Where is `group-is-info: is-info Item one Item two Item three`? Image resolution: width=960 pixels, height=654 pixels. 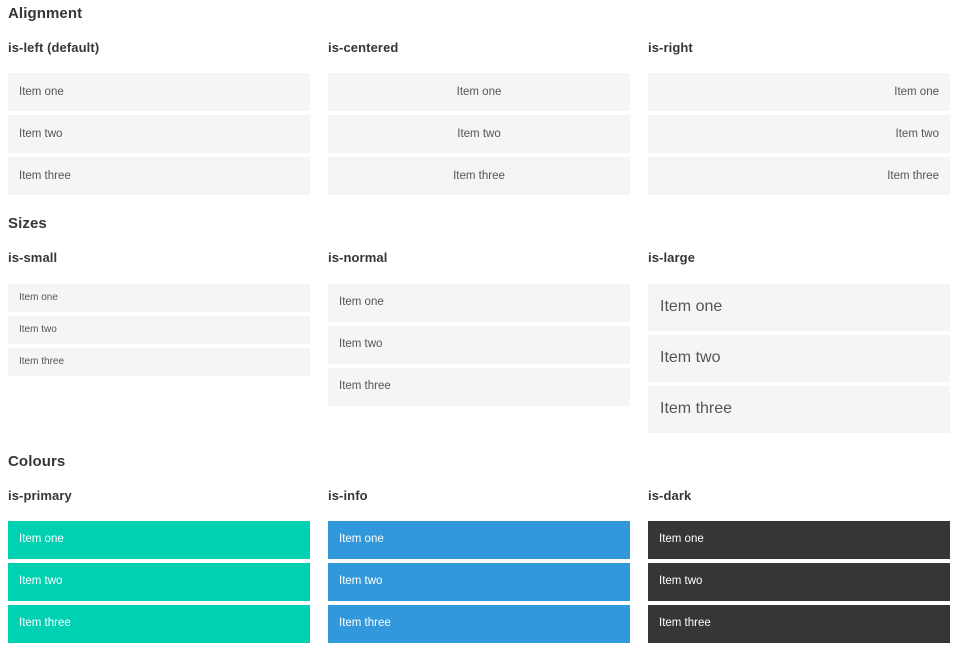
group-is-info: is-info Item one Item two Item three is located at coordinates (479, 565).